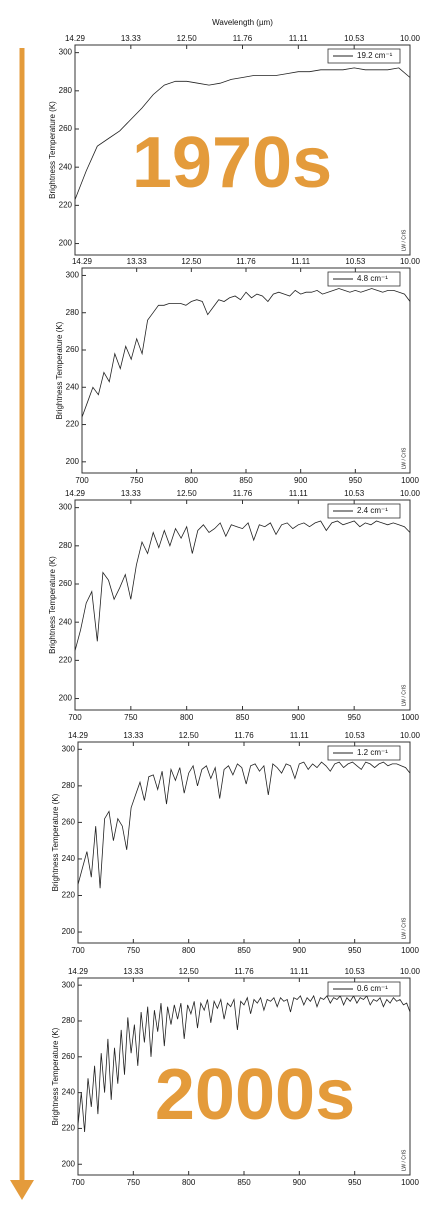 This screenshot has height=1216, width=429. I want to click on x2-axis-title: Wavelength (µm), so click(242, 22).